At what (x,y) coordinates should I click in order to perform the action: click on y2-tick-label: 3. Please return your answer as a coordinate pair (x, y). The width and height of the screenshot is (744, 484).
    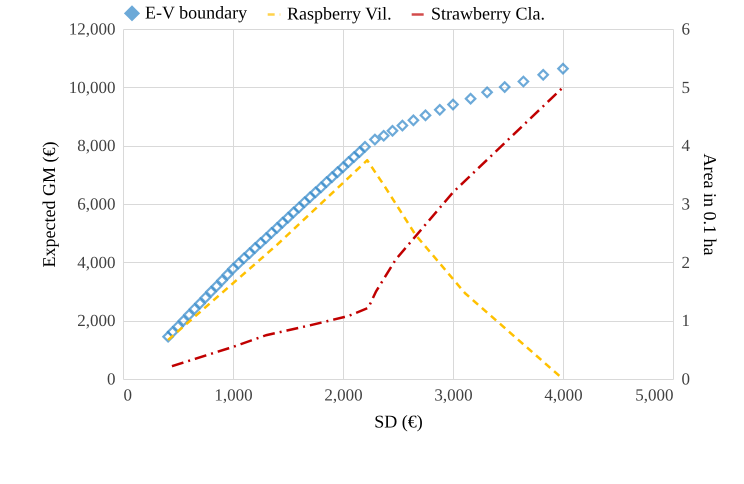
    Looking at the image, I should click on (686, 204).